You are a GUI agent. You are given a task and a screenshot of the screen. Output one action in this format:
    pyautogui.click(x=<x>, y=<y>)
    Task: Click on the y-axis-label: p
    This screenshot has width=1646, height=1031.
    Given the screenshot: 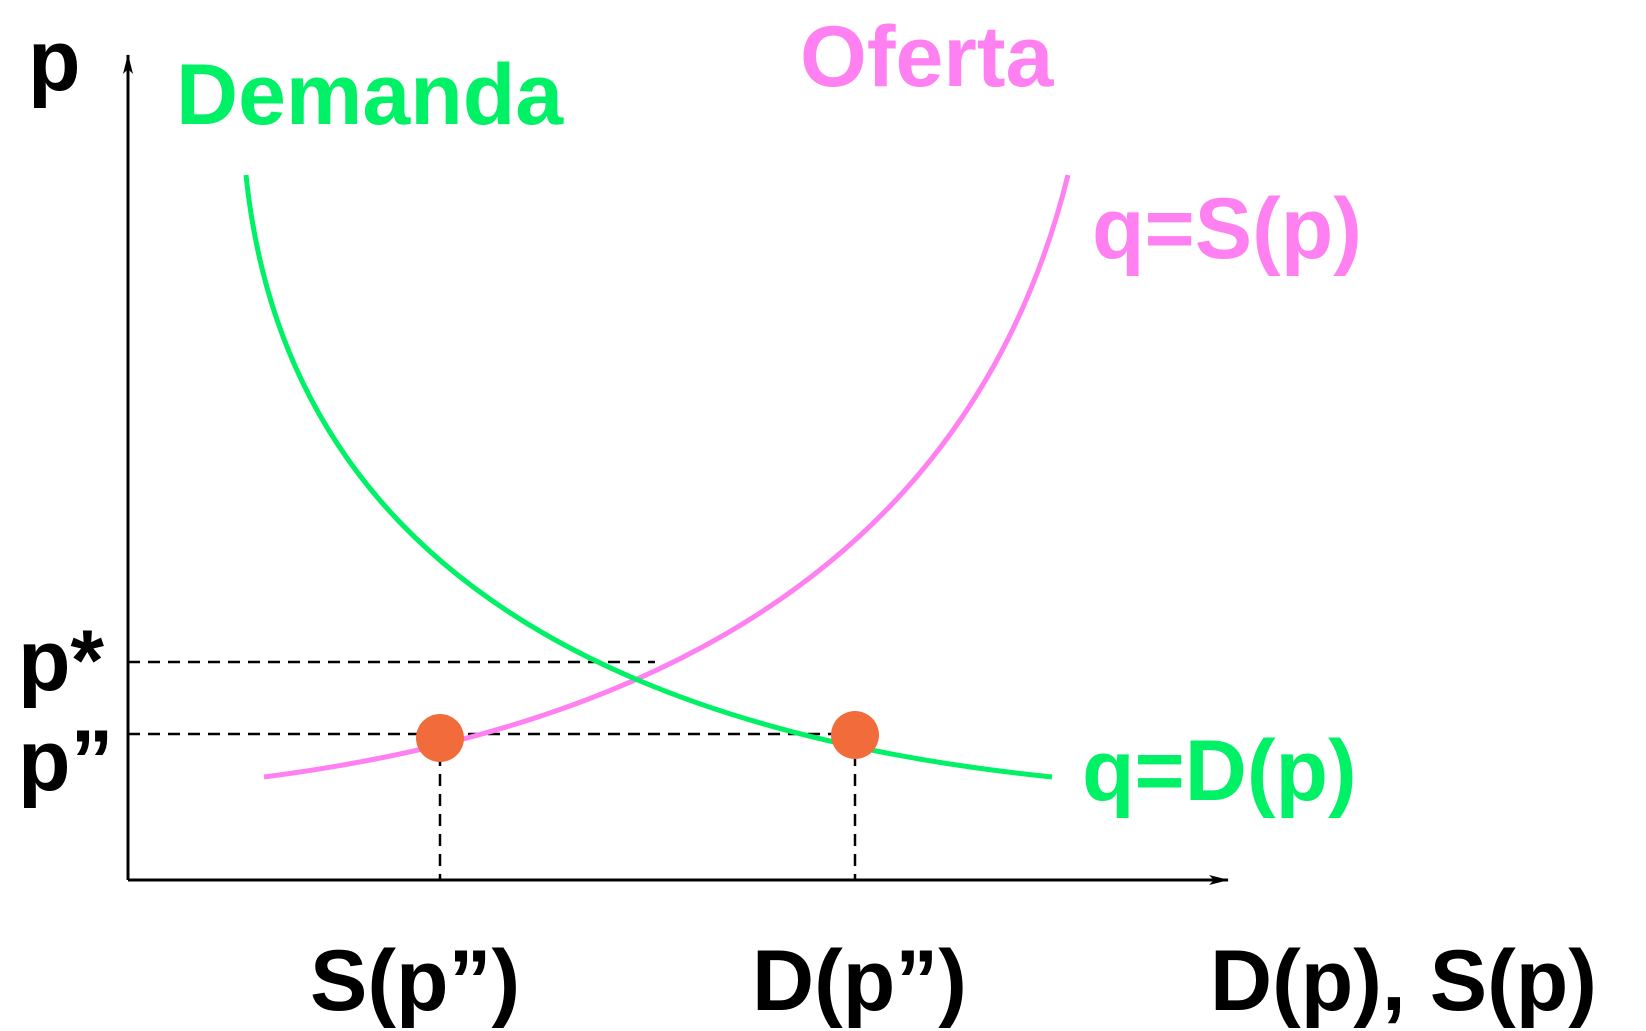 What is the action you would take?
    pyautogui.click(x=54, y=61)
    